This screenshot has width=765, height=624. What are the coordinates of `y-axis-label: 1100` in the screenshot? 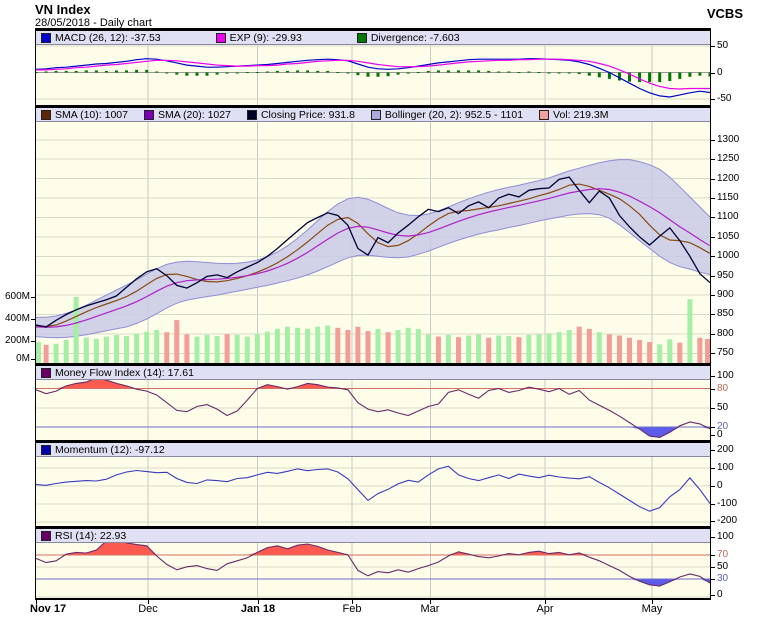 It's located at (728, 216).